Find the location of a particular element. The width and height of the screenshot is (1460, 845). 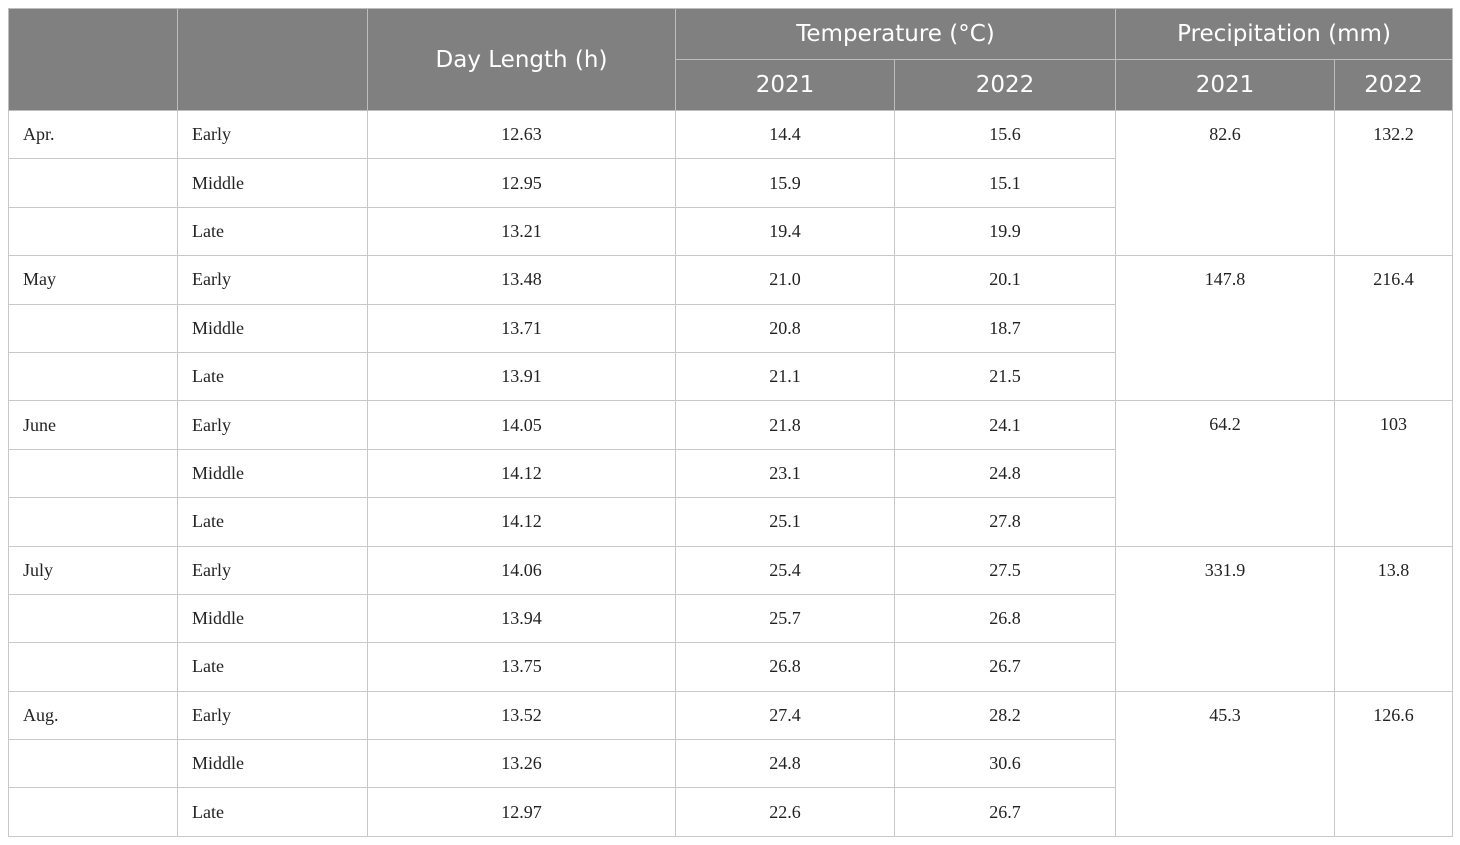

temperature-cell: 27.4 is located at coordinates (785, 715).